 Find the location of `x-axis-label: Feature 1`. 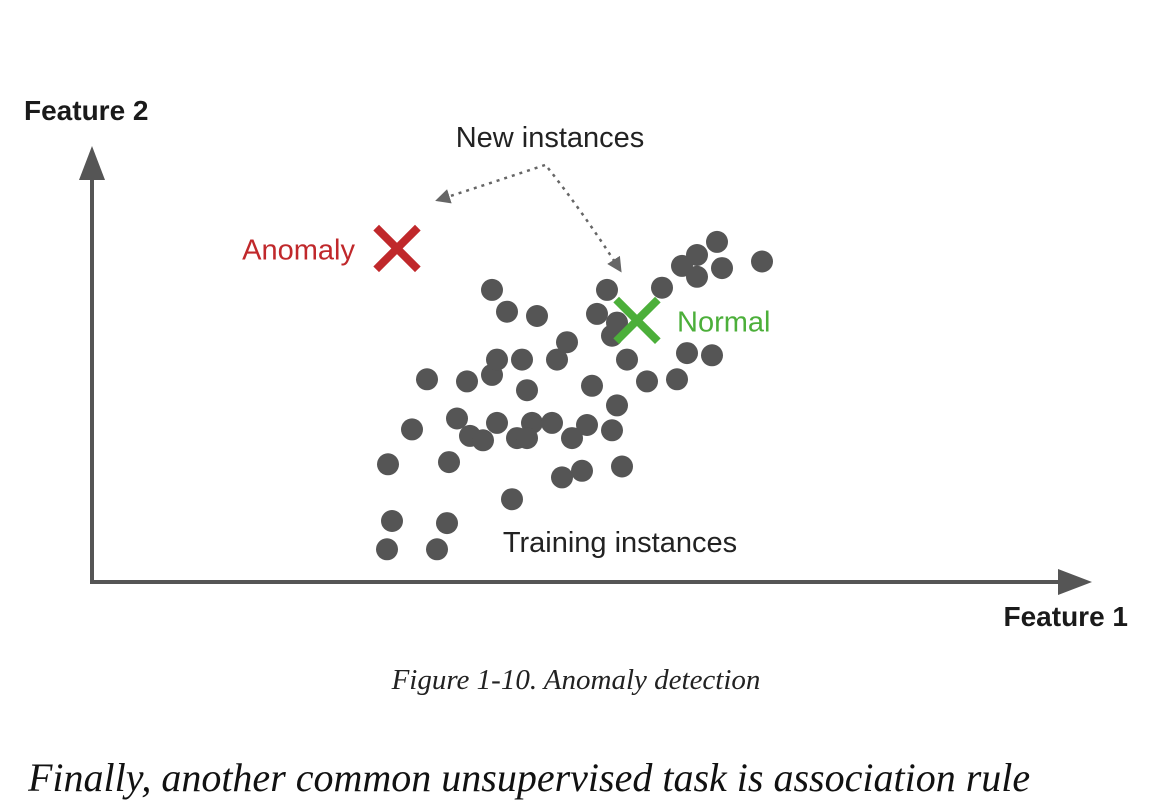

x-axis-label: Feature 1 is located at coordinates (1066, 616).